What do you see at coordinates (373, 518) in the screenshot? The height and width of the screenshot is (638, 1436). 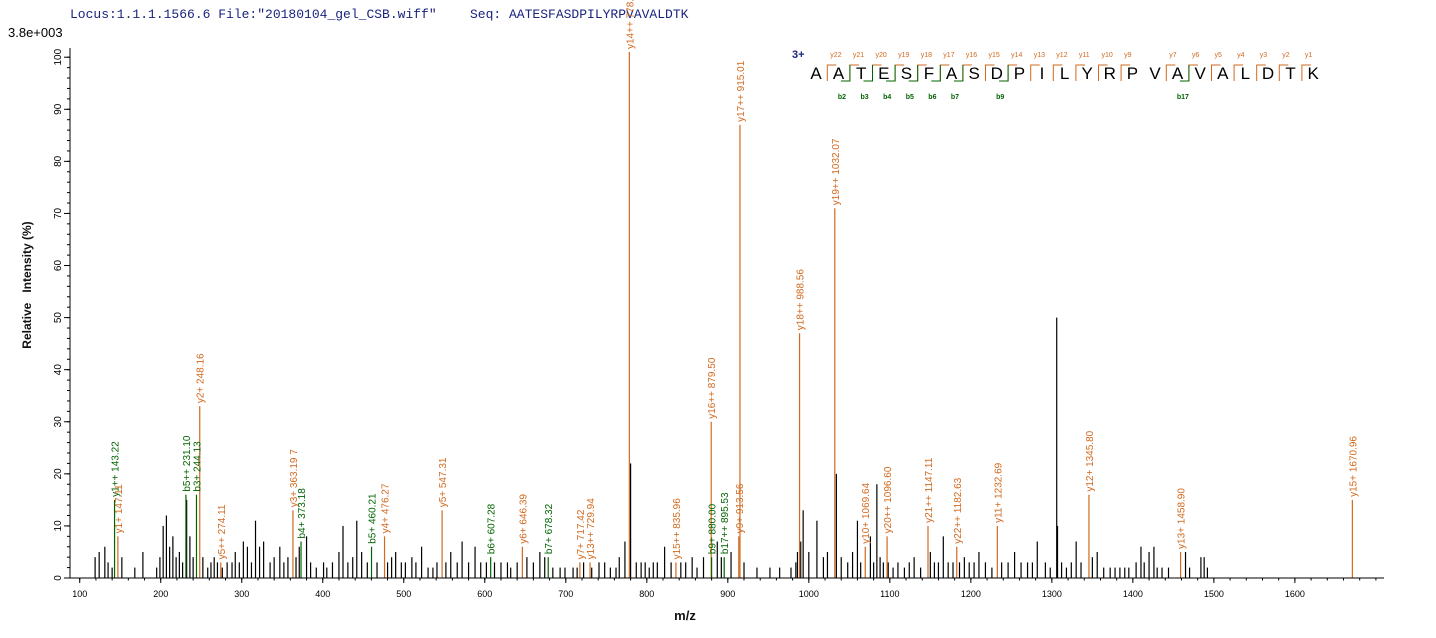 I see `peak-label-b: b5+ 460.21` at bounding box center [373, 518].